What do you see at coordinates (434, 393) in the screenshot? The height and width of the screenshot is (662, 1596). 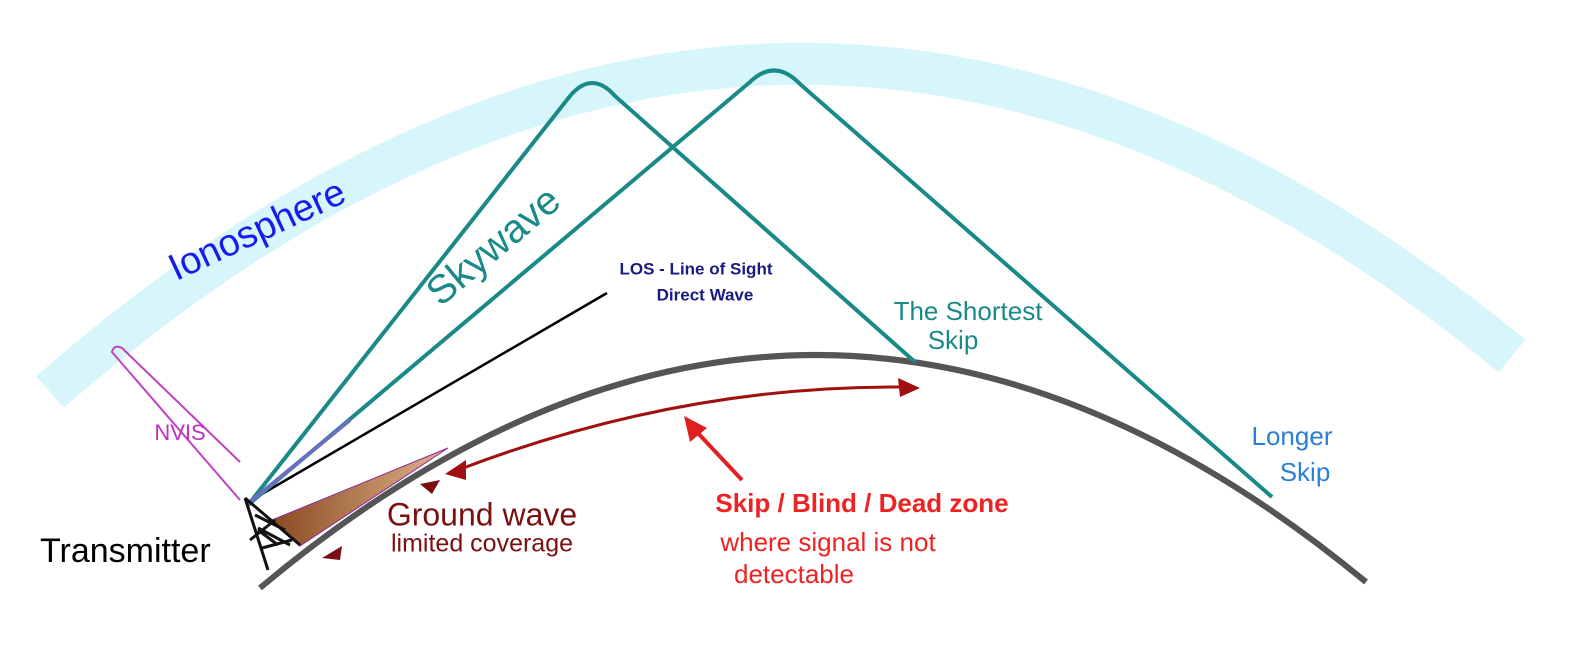 I see `los-ray` at bounding box center [434, 393].